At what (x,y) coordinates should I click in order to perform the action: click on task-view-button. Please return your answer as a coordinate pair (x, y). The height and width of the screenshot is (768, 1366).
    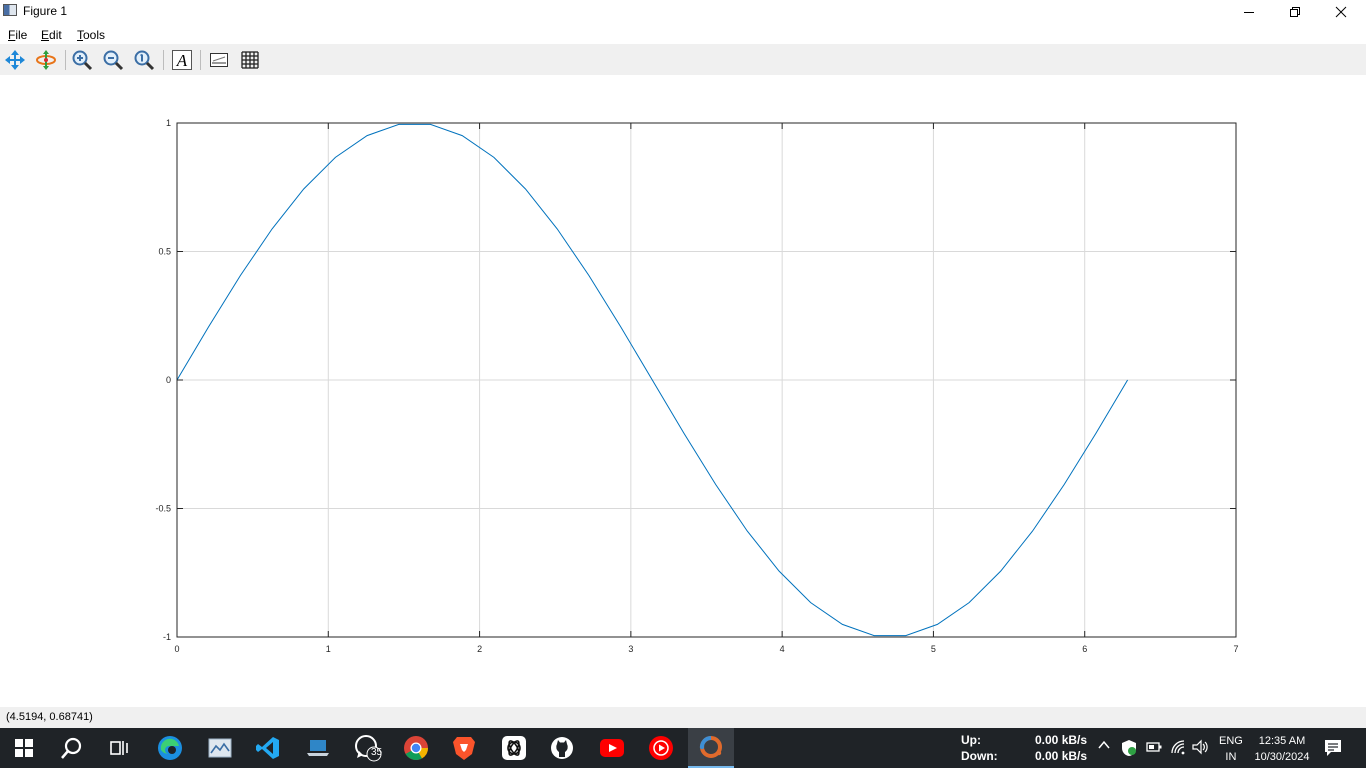
    Looking at the image, I should click on (120, 748).